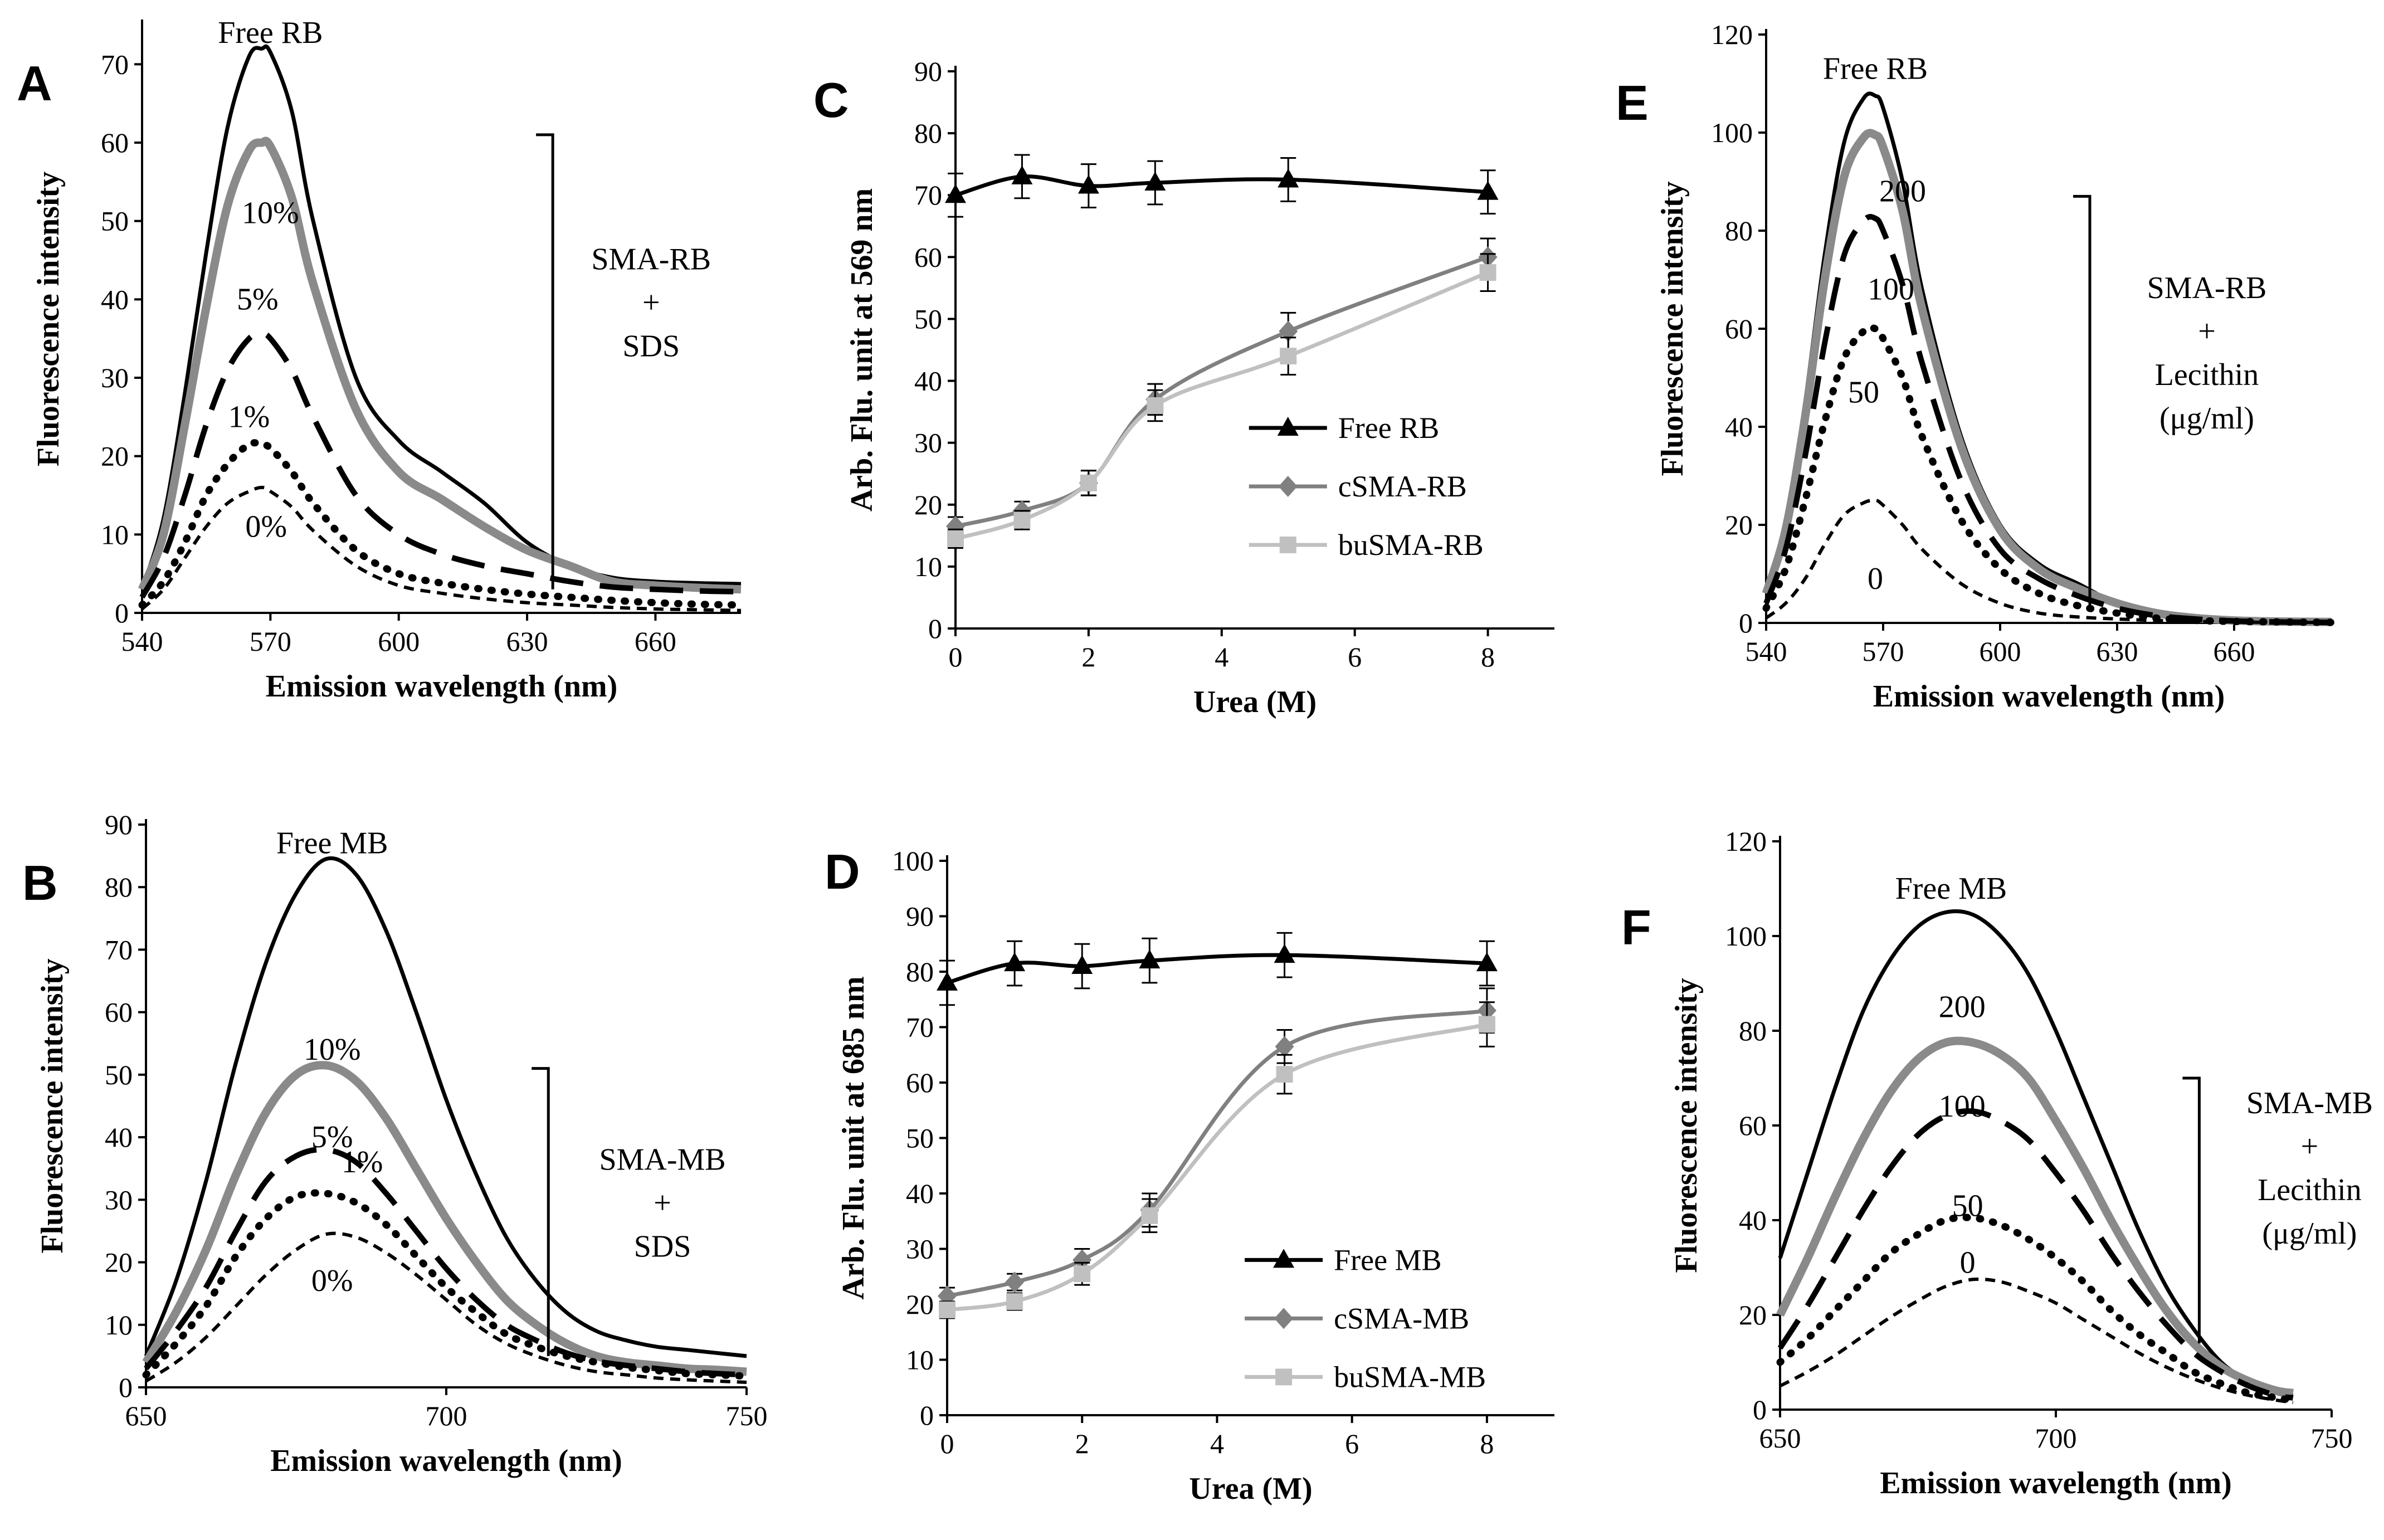 The image size is (2384, 1540). I want to click on data-point-buSMA-RB, so click(955, 538).